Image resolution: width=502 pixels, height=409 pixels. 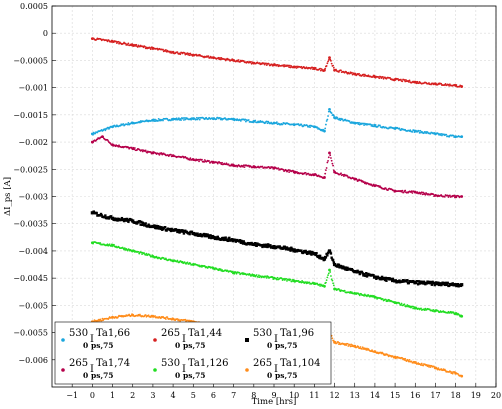 I want to click on y-tick-label: −0.005, so click(x=33, y=305).